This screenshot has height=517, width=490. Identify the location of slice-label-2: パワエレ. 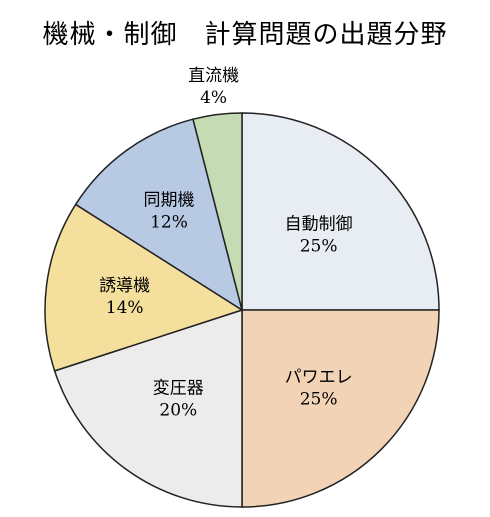
(319, 378).